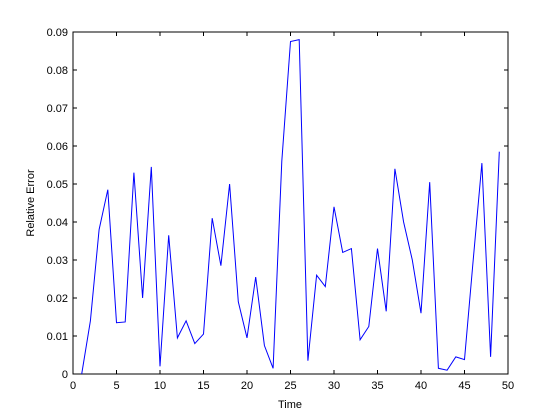  I want to click on x-tick-label: 10, so click(160, 386).